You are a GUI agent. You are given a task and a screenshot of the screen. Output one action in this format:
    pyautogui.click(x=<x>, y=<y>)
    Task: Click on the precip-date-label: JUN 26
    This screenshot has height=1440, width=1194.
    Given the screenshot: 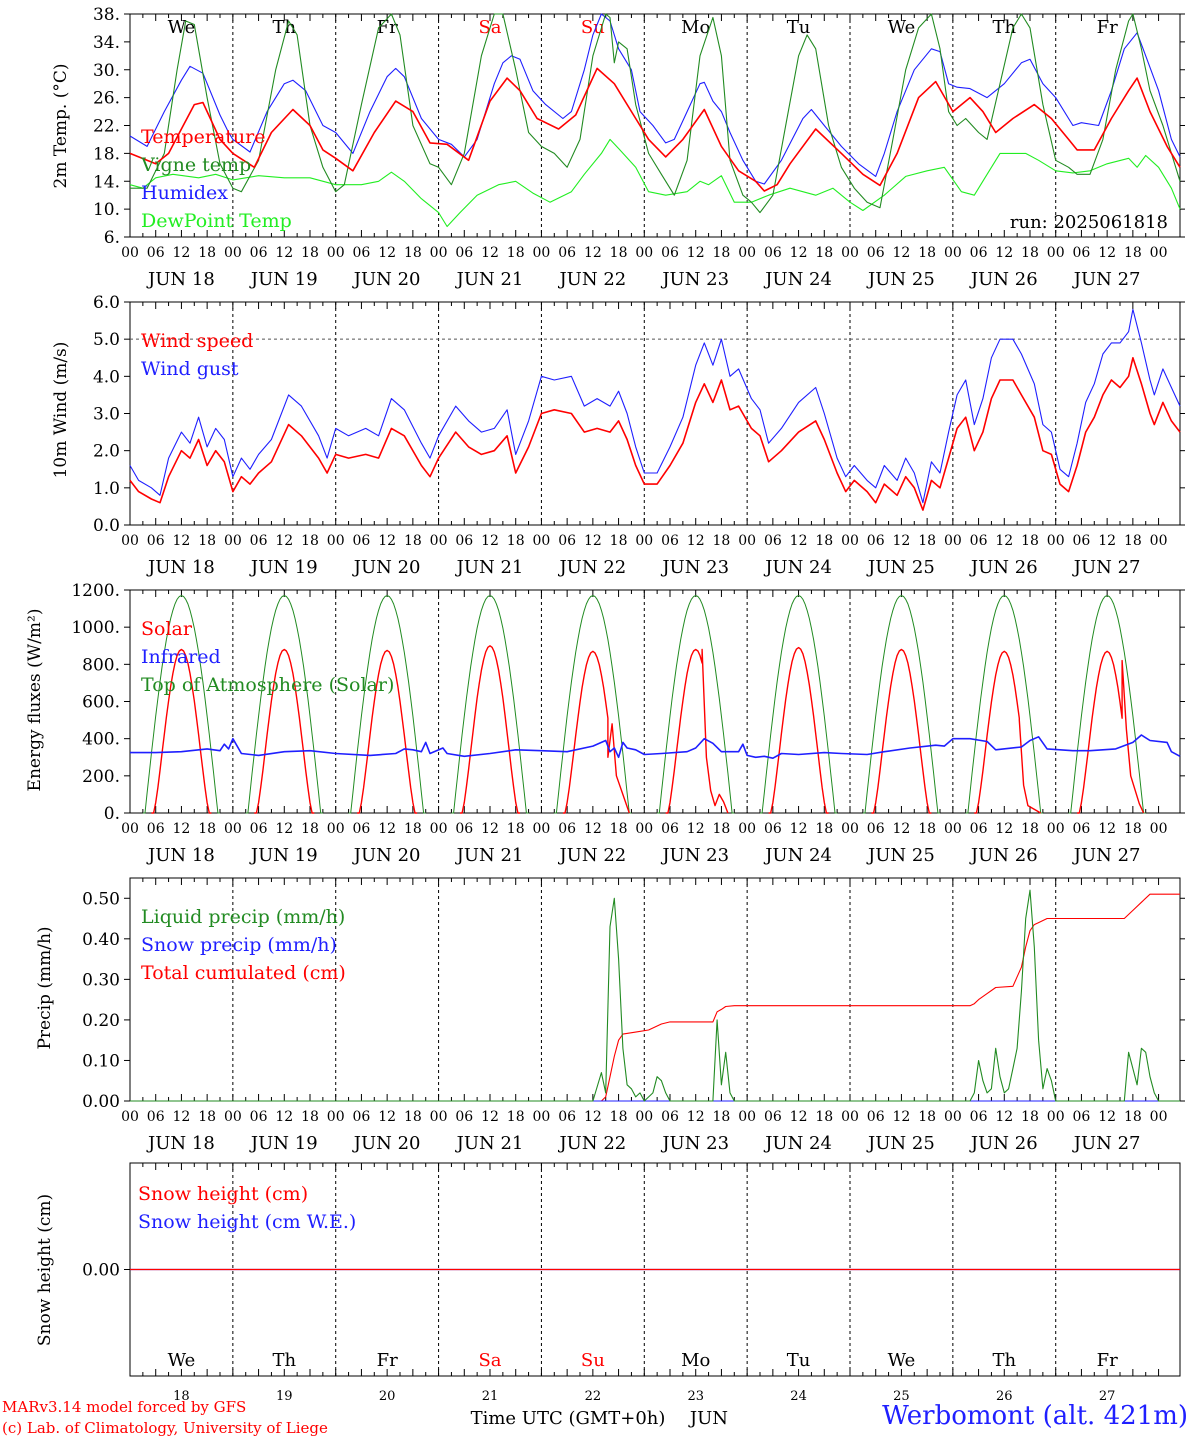 What is the action you would take?
    pyautogui.click(x=1003, y=1143)
    